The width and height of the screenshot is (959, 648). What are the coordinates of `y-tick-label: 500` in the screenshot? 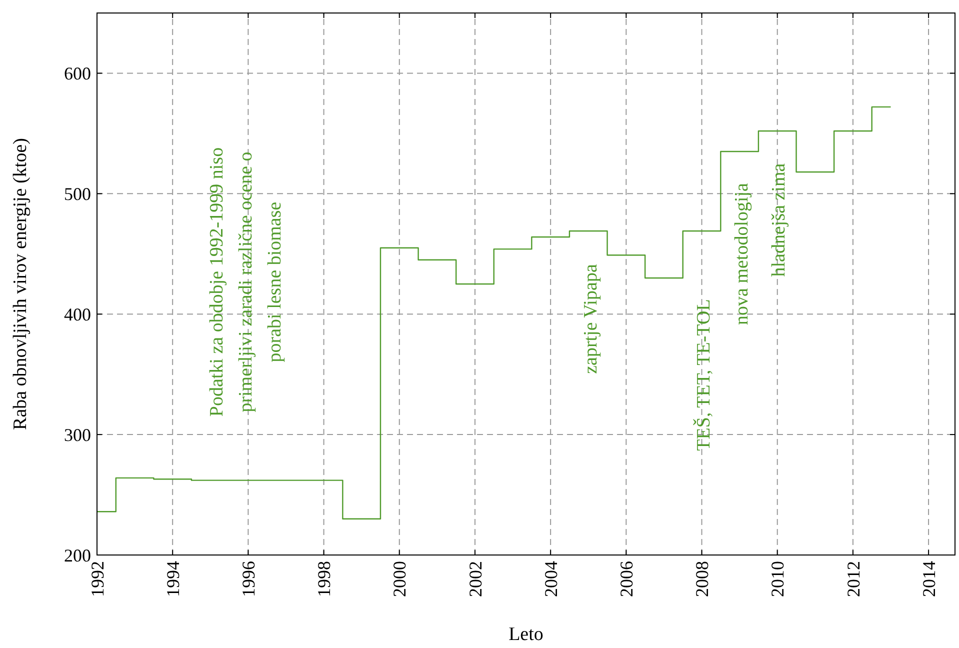 It's located at (77, 194).